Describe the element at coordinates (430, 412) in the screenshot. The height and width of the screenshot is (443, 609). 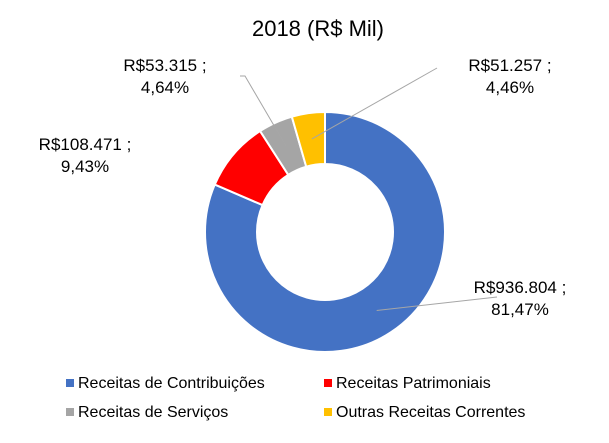
I see `legend-label: Outras Receitas Correntes` at that location.